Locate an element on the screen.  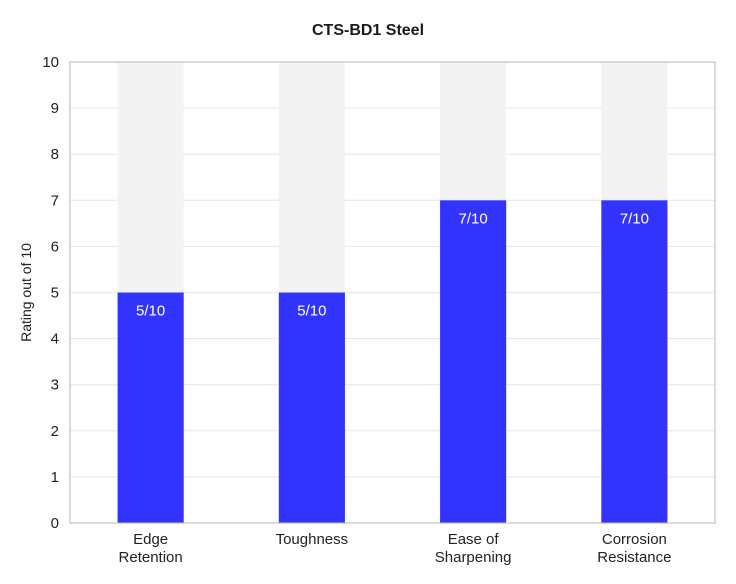
y-tick-label: 6 is located at coordinates (55, 246).